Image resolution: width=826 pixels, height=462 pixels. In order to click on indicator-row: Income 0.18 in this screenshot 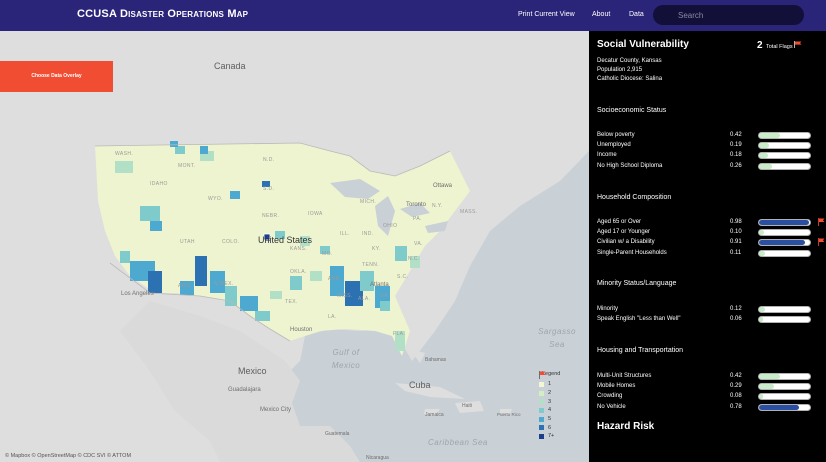, I will do `click(709, 155)`.